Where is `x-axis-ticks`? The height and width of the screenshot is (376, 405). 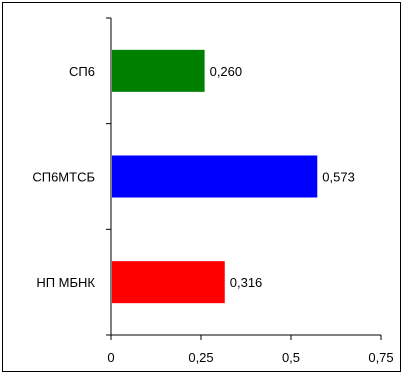
x-axis-ticks is located at coordinates (246, 337).